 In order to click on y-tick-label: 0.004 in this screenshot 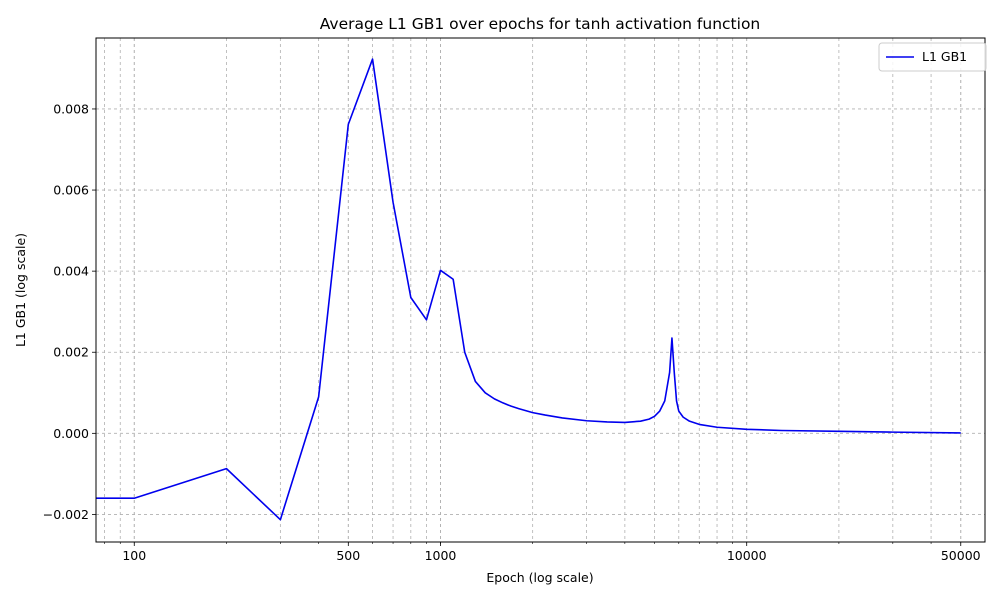, I will do `click(71, 271)`.